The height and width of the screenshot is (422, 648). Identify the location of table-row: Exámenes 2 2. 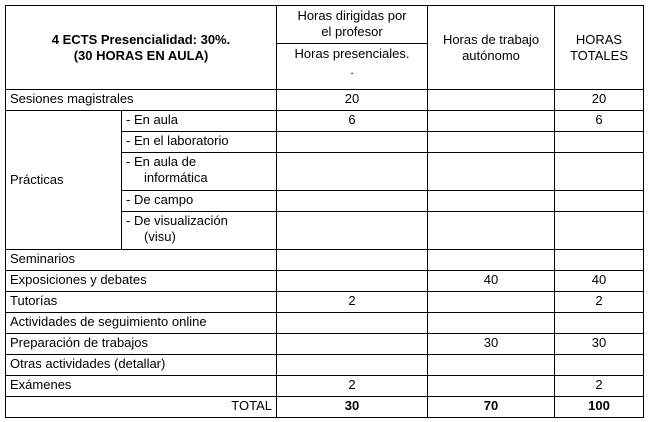
(324, 386).